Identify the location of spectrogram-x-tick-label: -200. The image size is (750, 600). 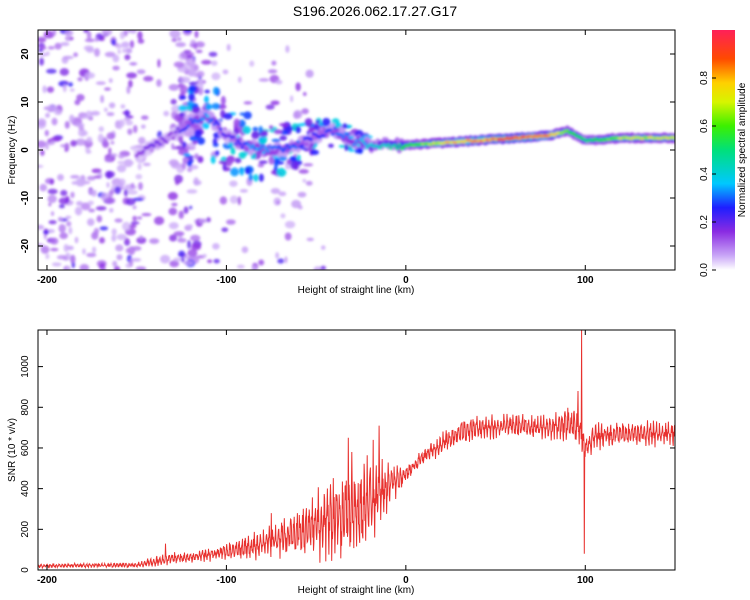
(47, 280).